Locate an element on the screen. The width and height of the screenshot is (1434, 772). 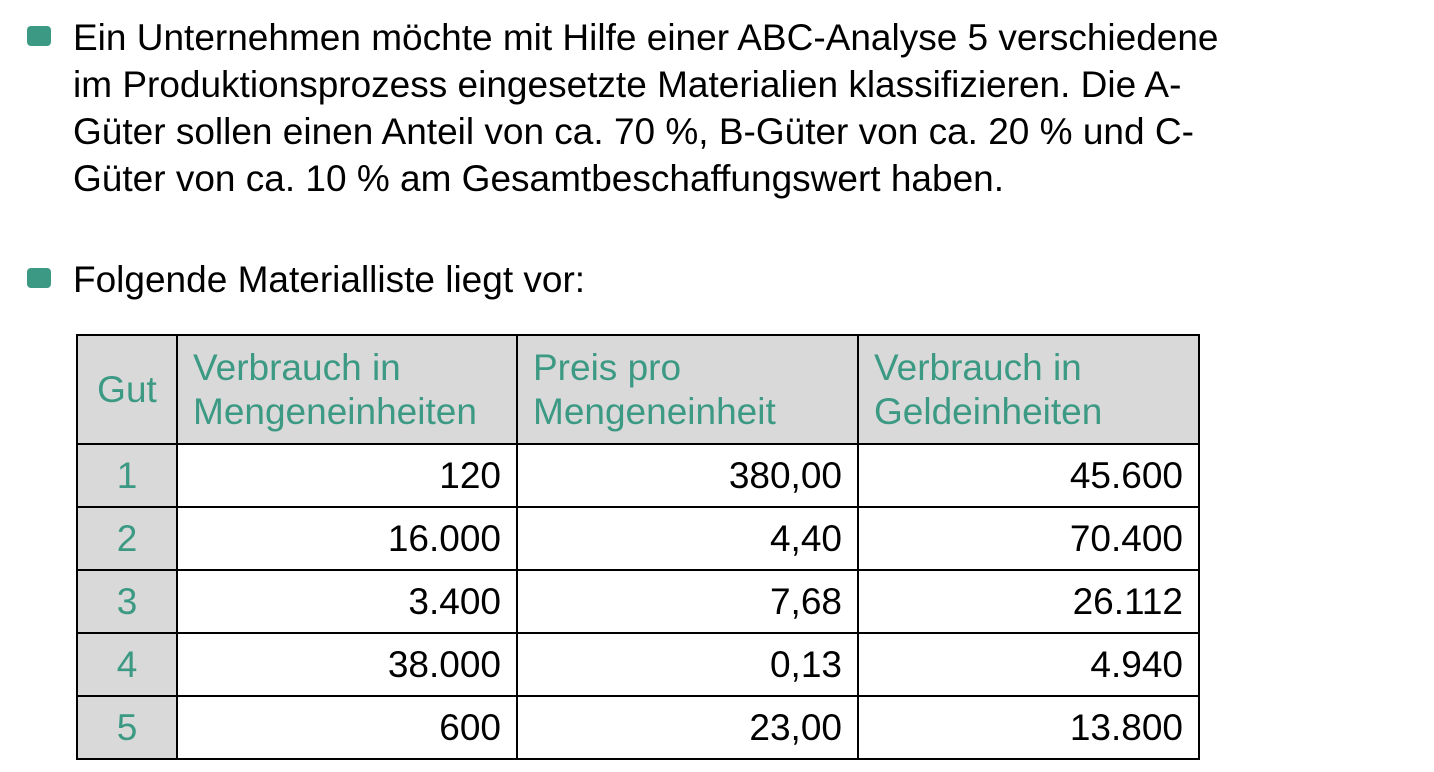
table-row: 4 38.000 0,13 4.940 is located at coordinates (638, 664).